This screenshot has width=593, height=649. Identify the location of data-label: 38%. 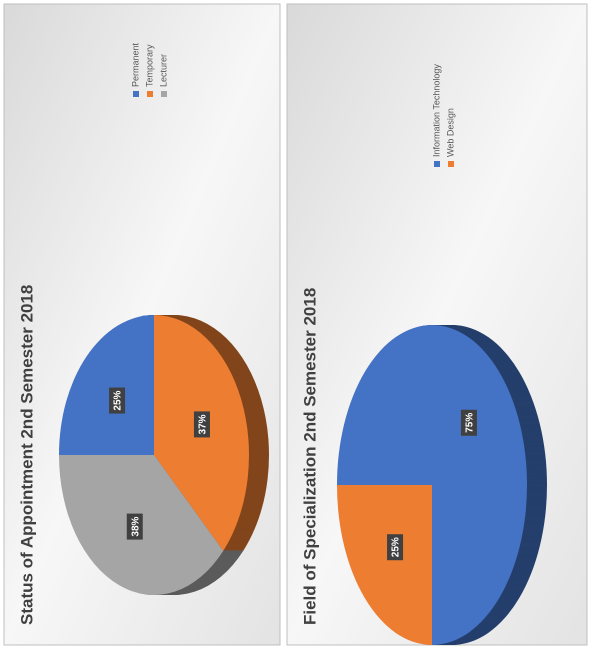
(135, 526).